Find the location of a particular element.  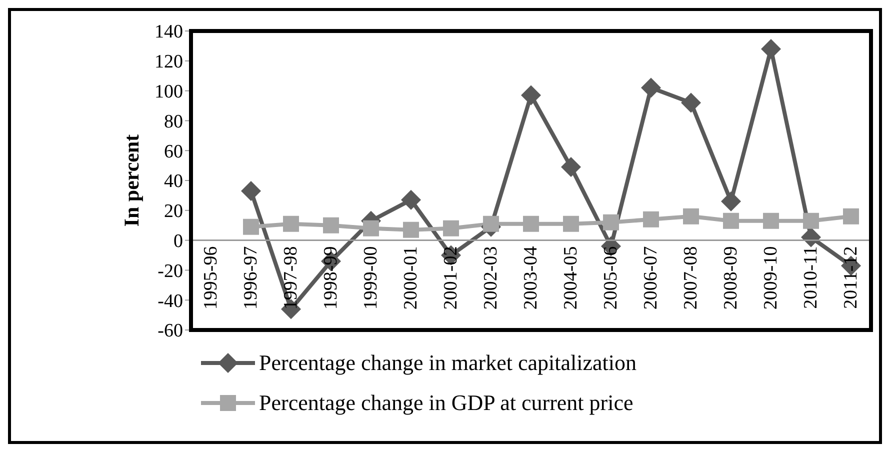

x-tick-label: 1995-96 is located at coordinates (211, 278).